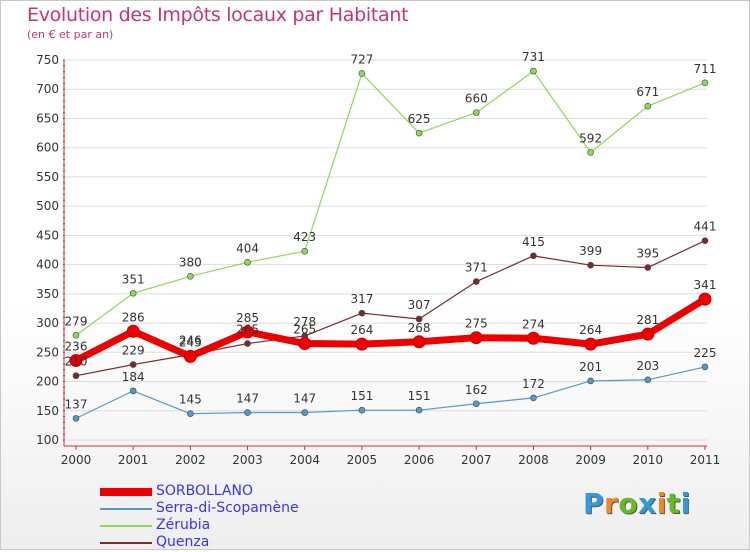  What do you see at coordinates (47, 294) in the screenshot?
I see `y-tick-label: 350` at bounding box center [47, 294].